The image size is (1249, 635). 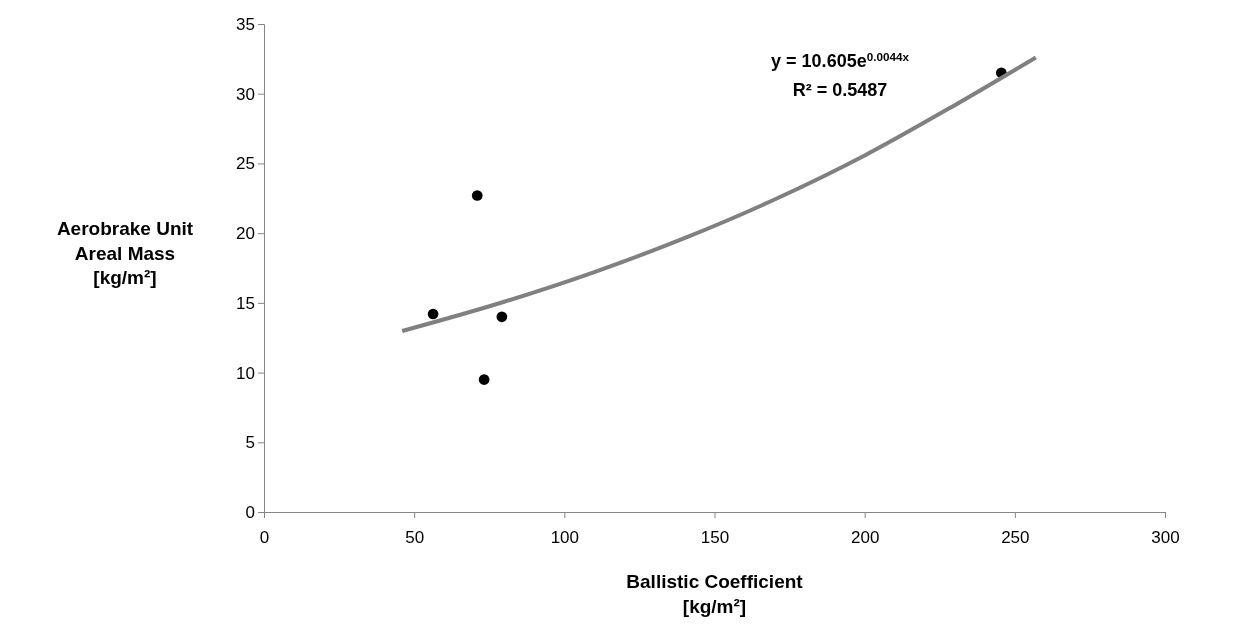 I want to click on annotation: R² = 0.5487, so click(x=840, y=90).